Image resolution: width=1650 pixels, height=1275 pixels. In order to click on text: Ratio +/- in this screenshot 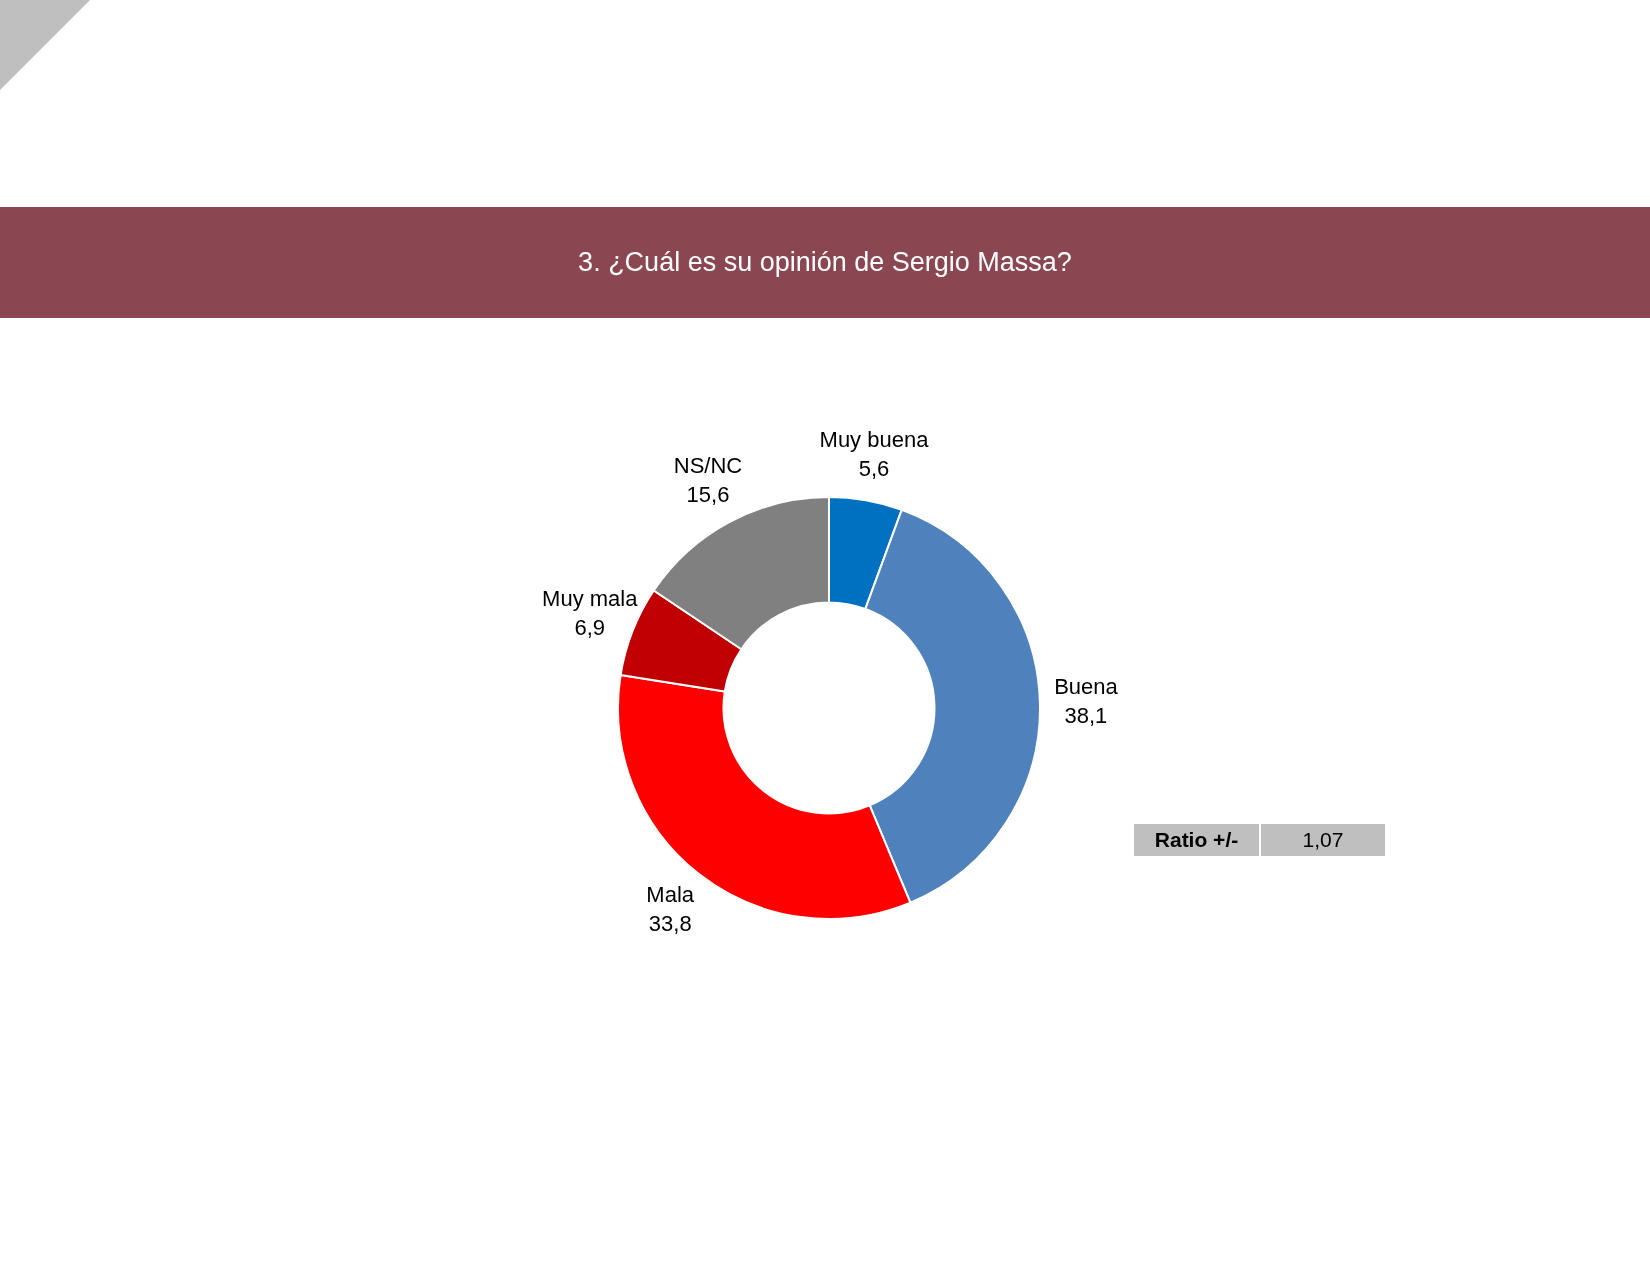, I will do `click(1196, 840)`.